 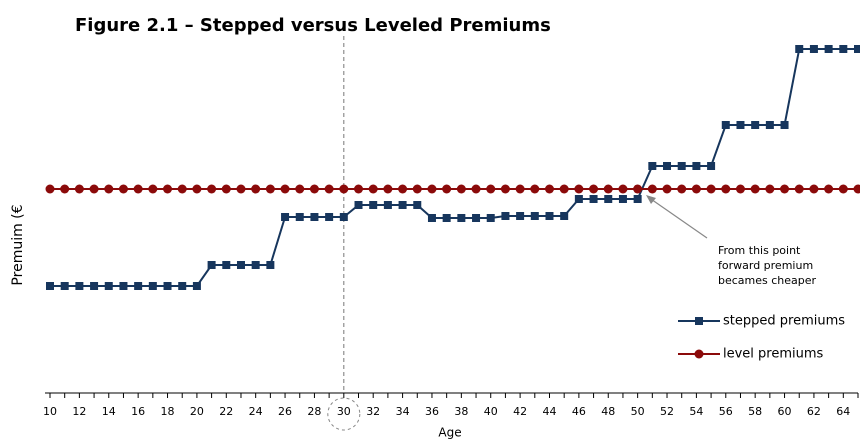 I want to click on x-tick-label: 14, so click(x=109, y=411).